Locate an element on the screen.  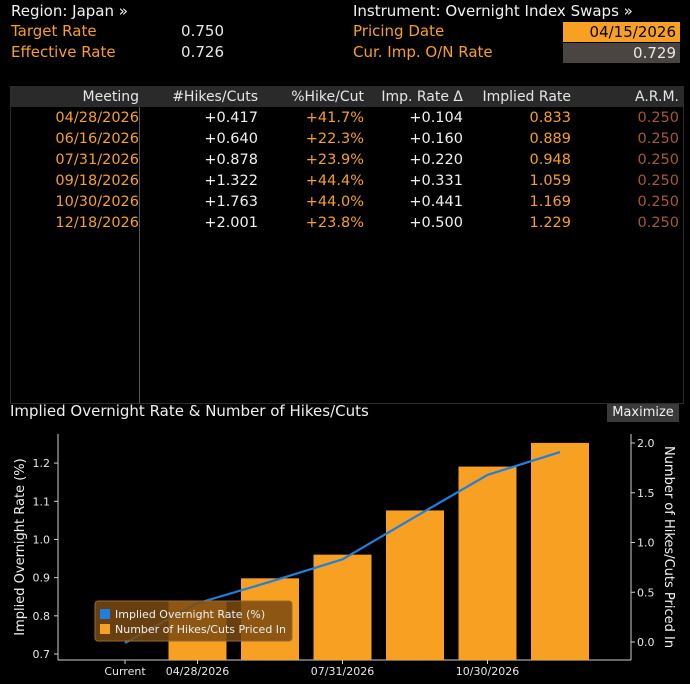
table-row: 12/18/2026 +2.001 +23.8% +0.500 1.229 0.250 is located at coordinates (347, 223).